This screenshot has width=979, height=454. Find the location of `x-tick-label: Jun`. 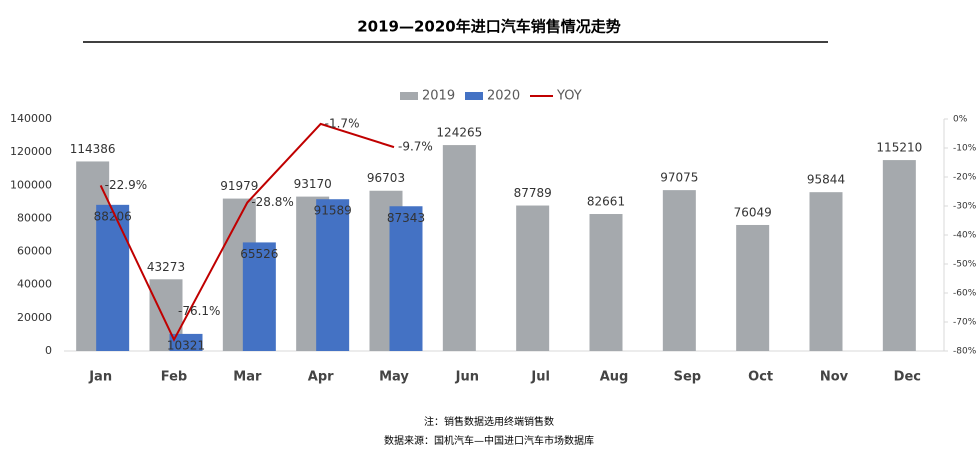

x-tick-label: Jun is located at coordinates (467, 377).